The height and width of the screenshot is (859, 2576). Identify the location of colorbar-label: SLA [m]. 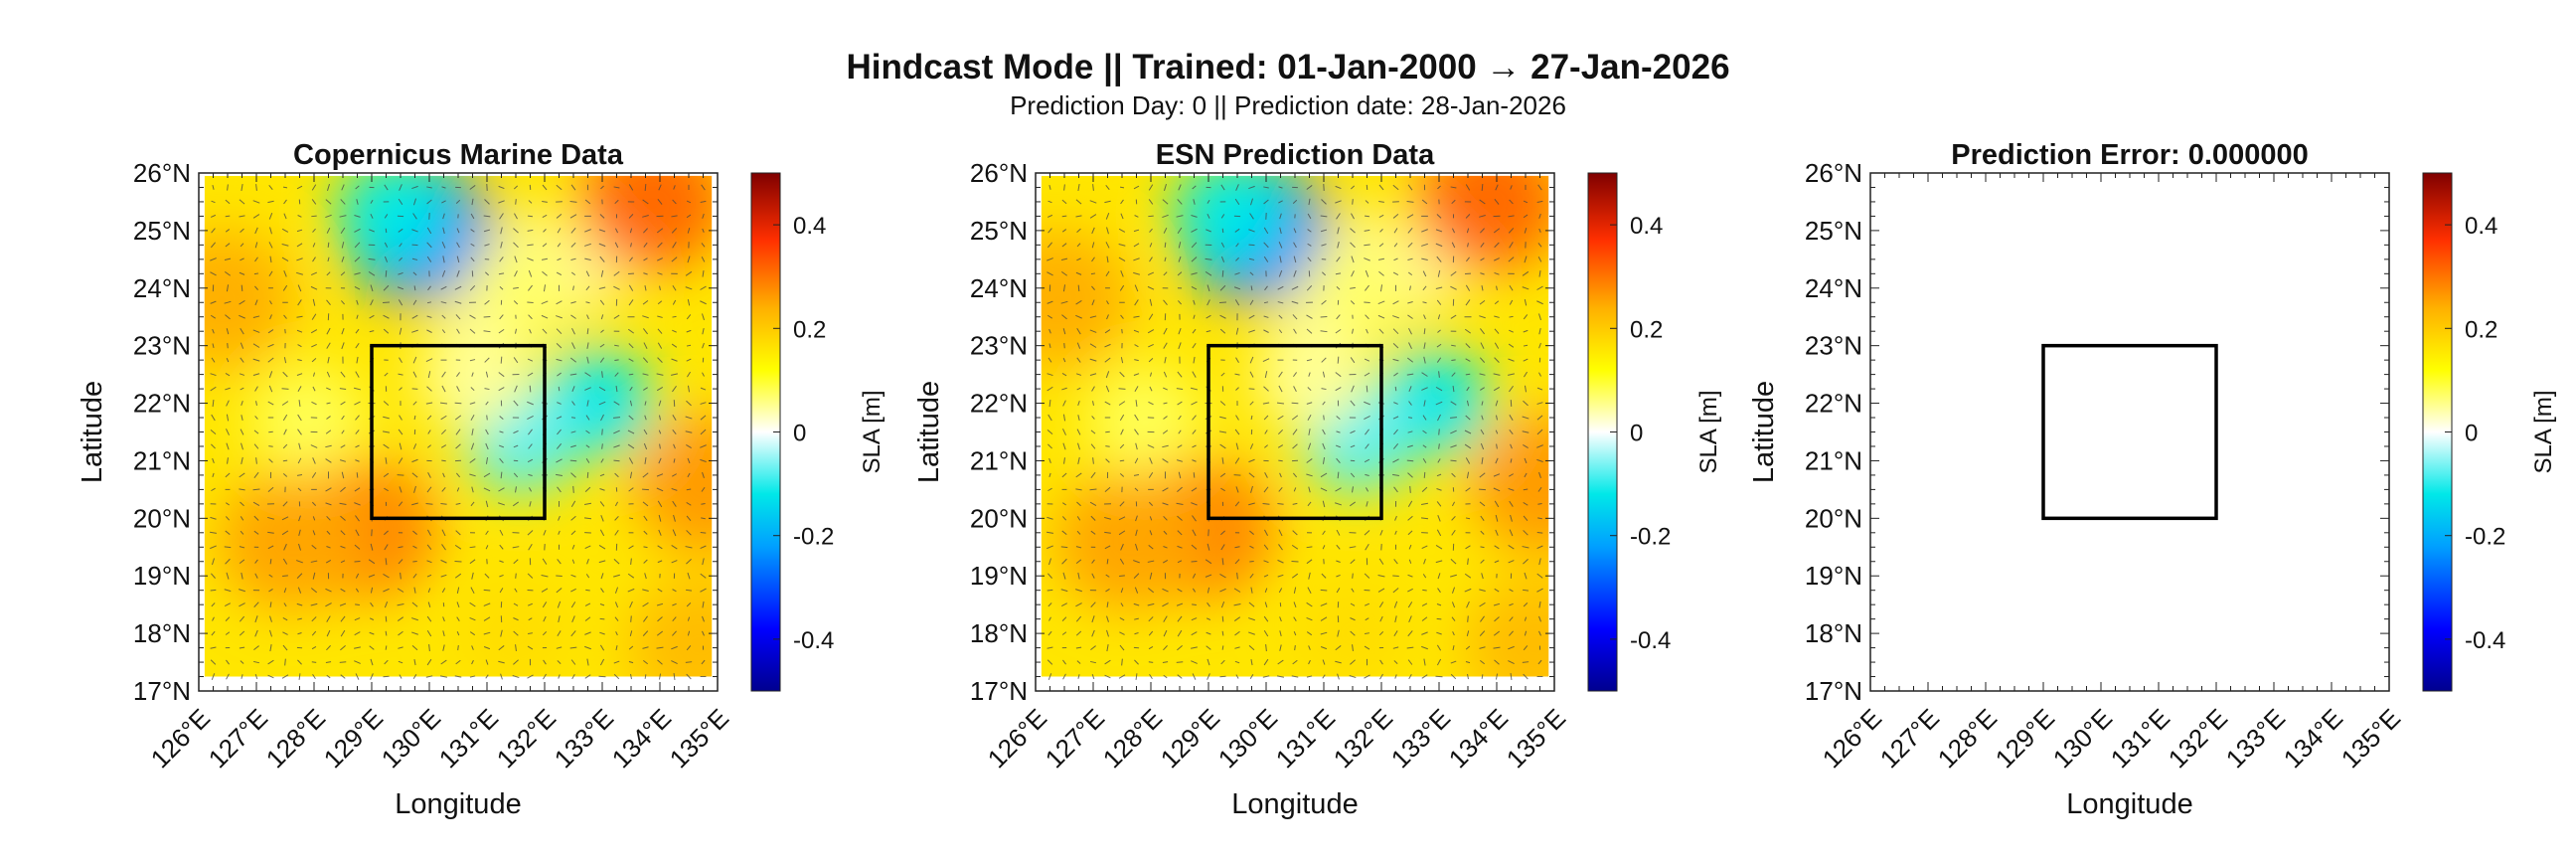
(1708, 431).